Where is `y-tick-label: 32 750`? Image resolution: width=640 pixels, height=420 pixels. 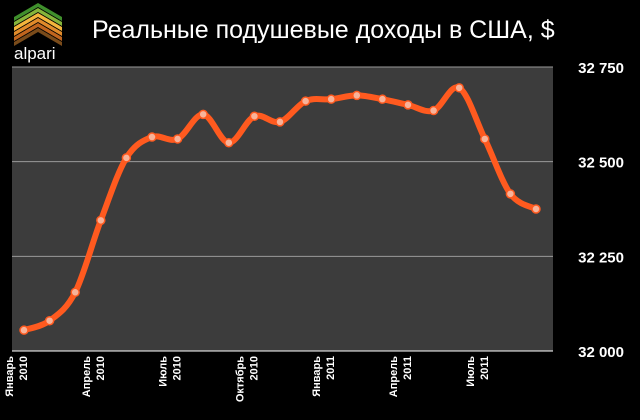 y-tick-label: 32 750 is located at coordinates (601, 68).